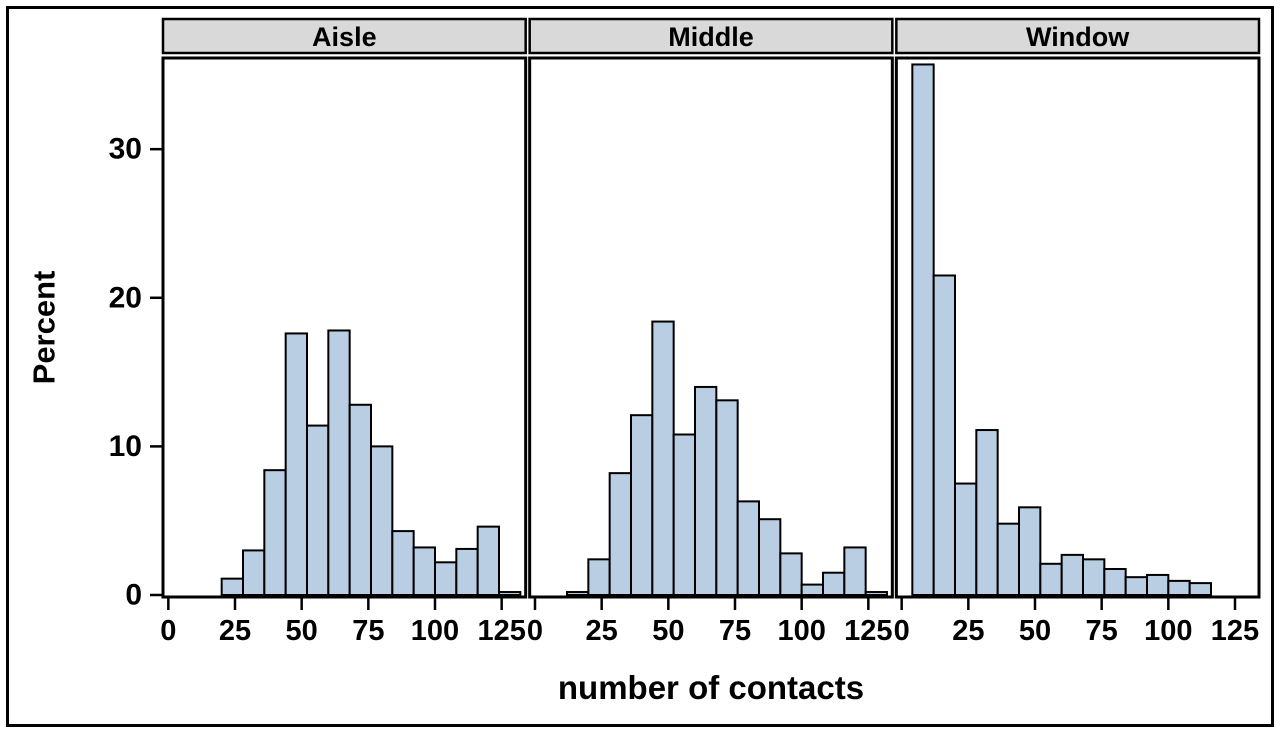 This screenshot has height=733, width=1280. What do you see at coordinates (711, 687) in the screenshot?
I see `x-axis-title: number of contacts` at bounding box center [711, 687].